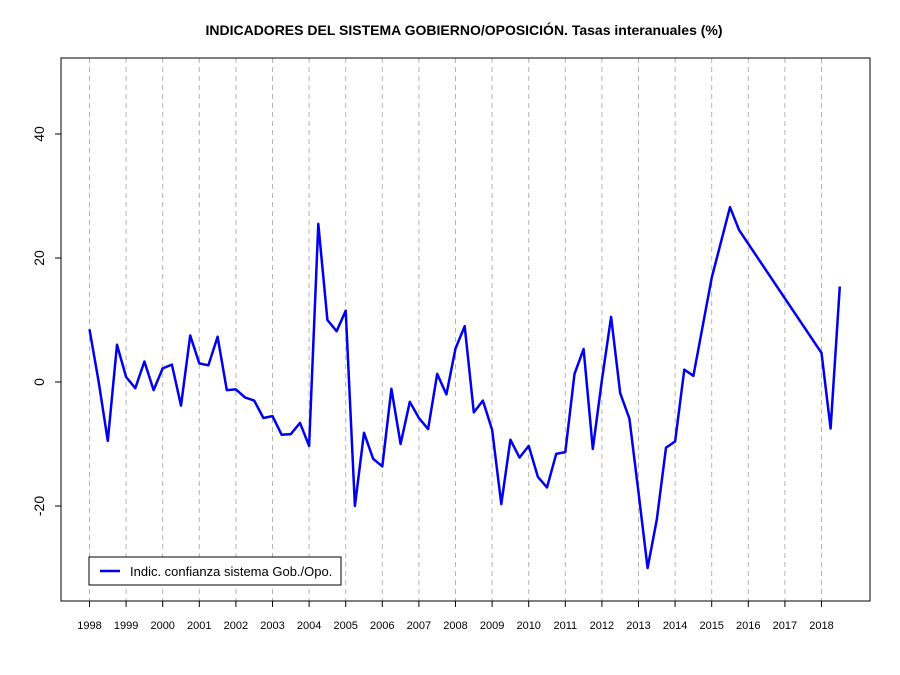 This screenshot has height=675, width=900. Describe the element at coordinates (39, 258) in the screenshot. I see `y-tick-label-20: 20` at that location.